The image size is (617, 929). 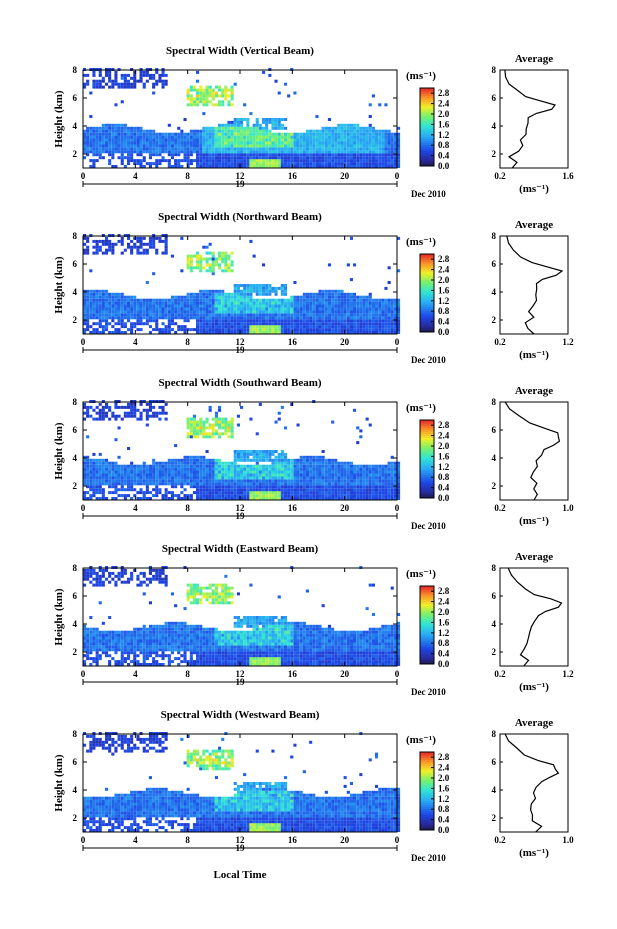 What do you see at coordinates (421, 76) in the screenshot?
I see `colorbar-unit: (ms⁻¹)` at bounding box center [421, 76].